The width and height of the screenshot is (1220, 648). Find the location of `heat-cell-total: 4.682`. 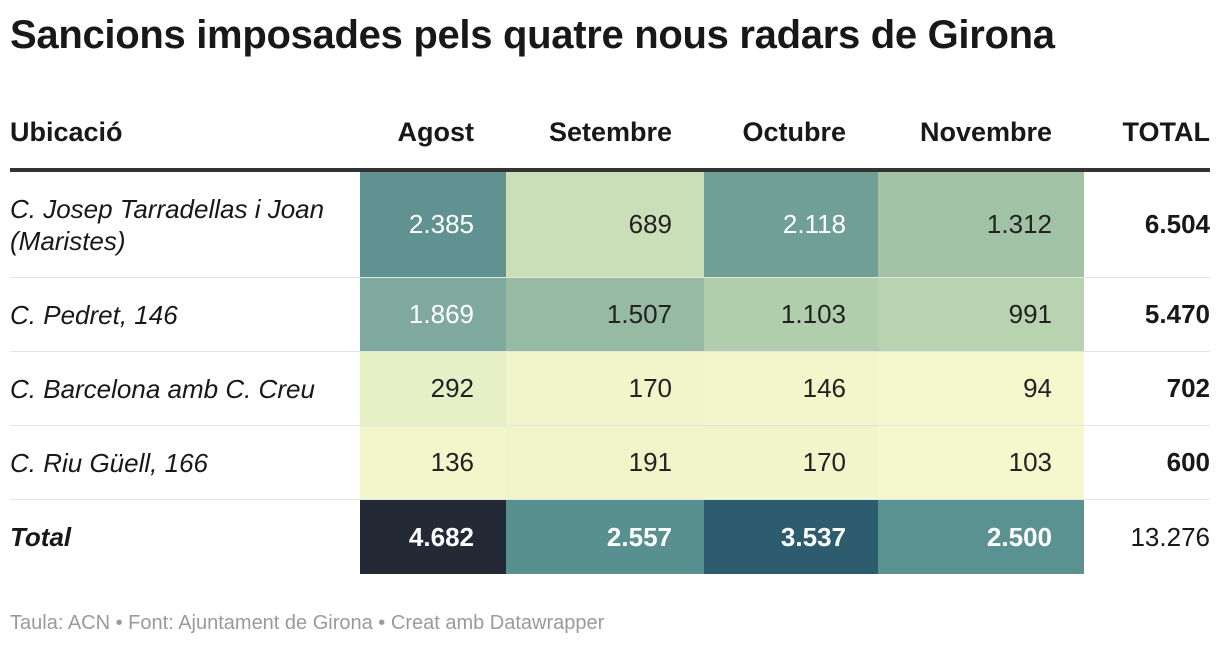

heat-cell-total: 4.682 is located at coordinates (433, 536).